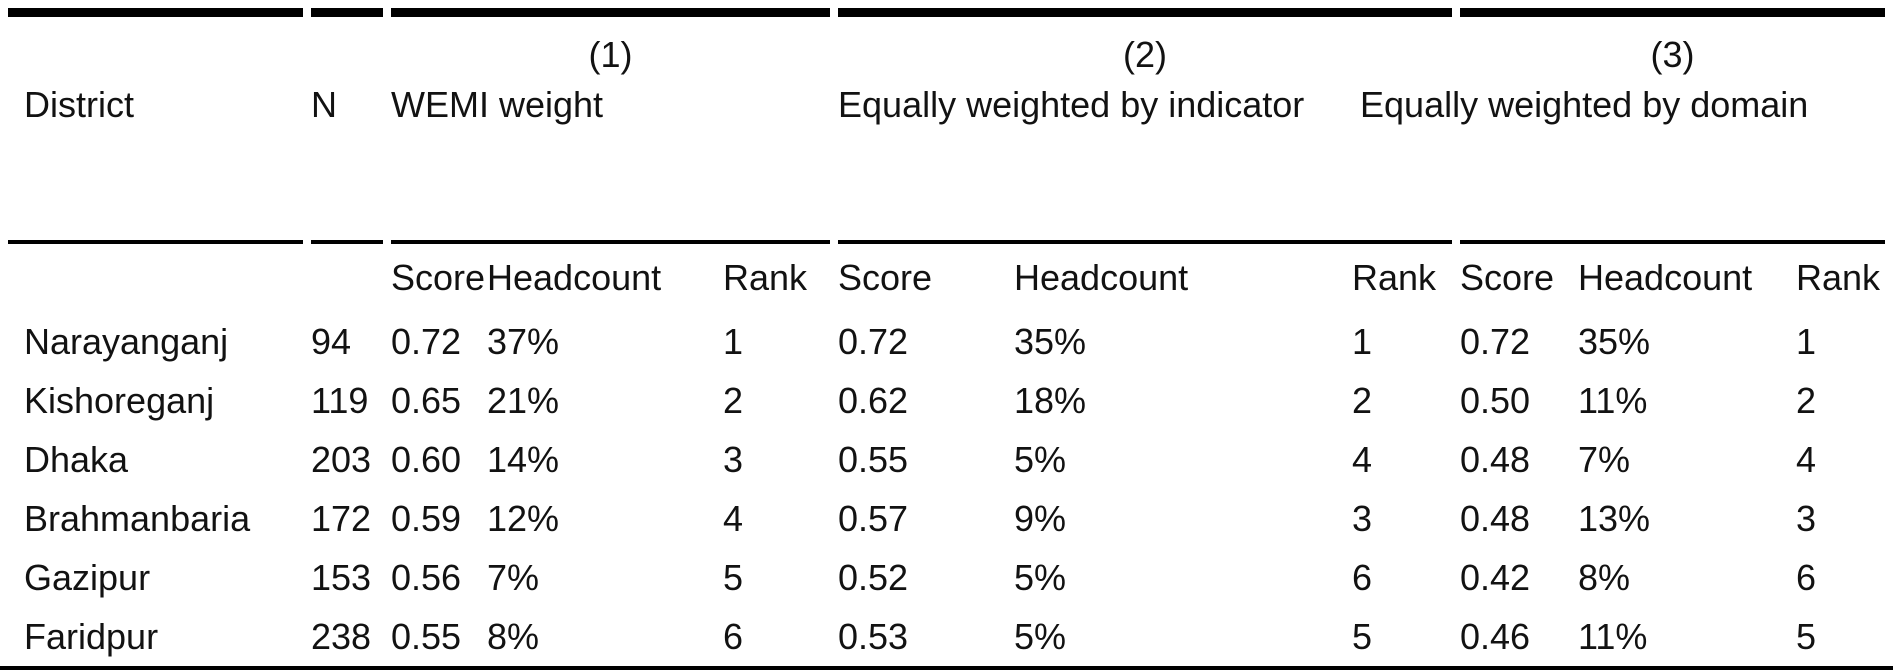 Image resolution: width=1893 pixels, height=670 pixels. I want to click on cell-score-2: 0.72, so click(873, 341).